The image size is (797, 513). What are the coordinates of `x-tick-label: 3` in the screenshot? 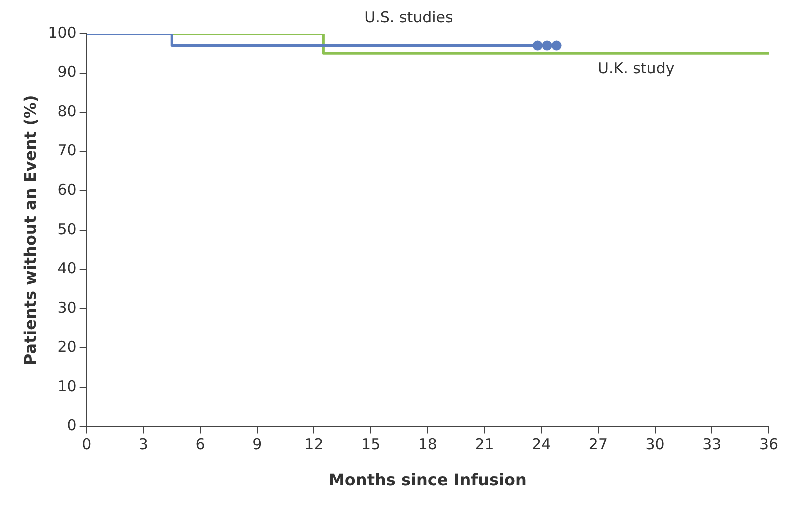 It's located at (143, 445).